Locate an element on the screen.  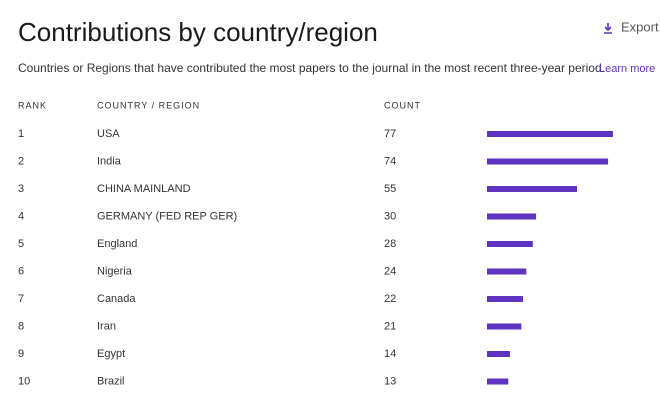
count-cell: 24 is located at coordinates (390, 271).